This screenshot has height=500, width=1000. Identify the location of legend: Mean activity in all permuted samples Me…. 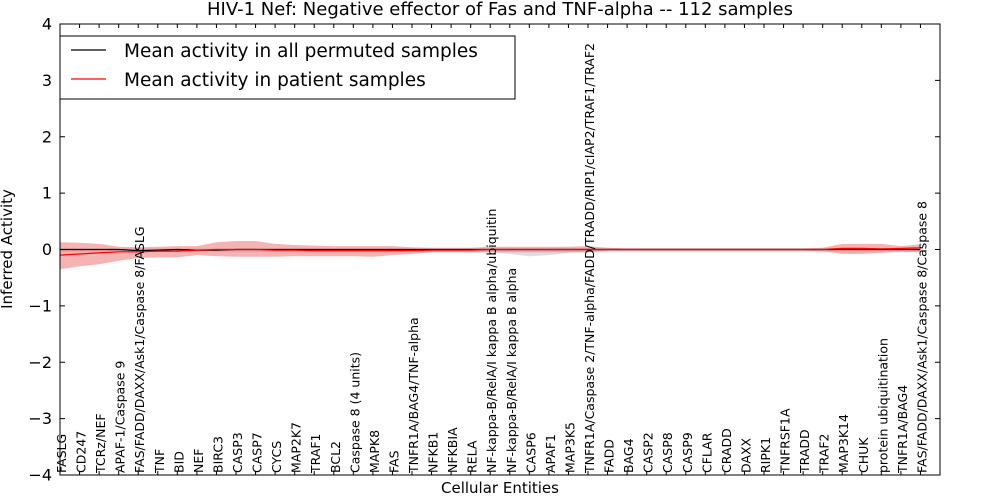
(287, 67).